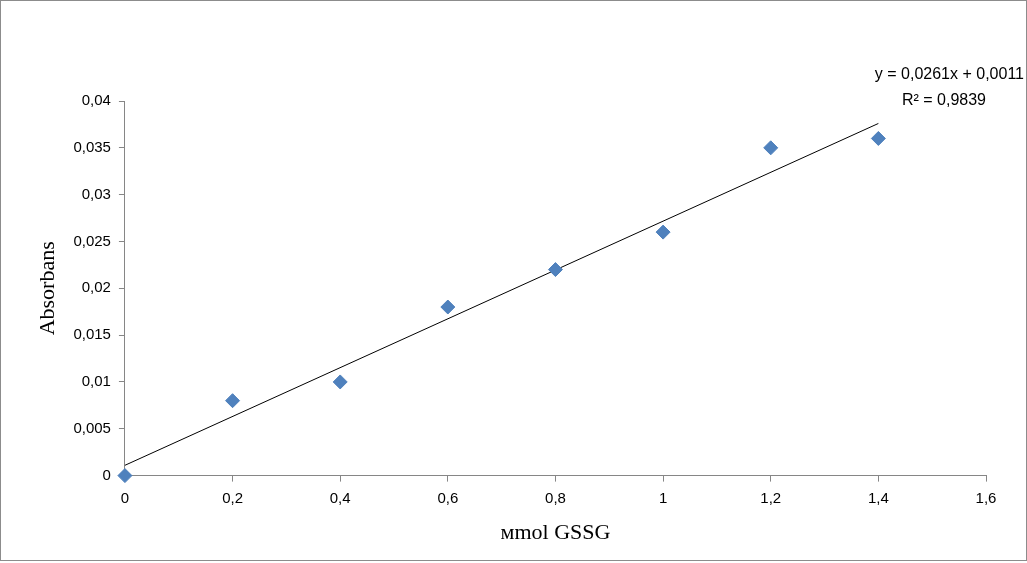  I want to click on y-tick-label: 0,03, so click(96, 193).